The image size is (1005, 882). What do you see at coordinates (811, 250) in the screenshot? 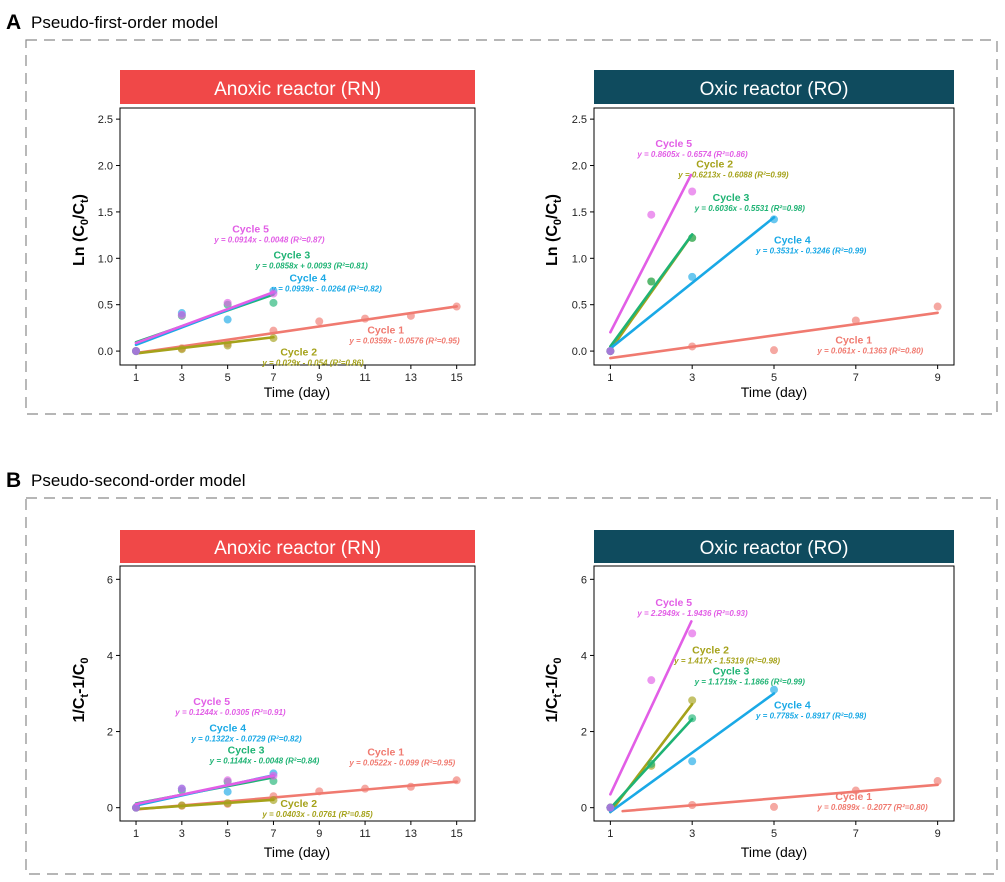
I see `series-equation-label: y = 0.3531x - 0.3246 (R²=0.99)` at bounding box center [811, 250].